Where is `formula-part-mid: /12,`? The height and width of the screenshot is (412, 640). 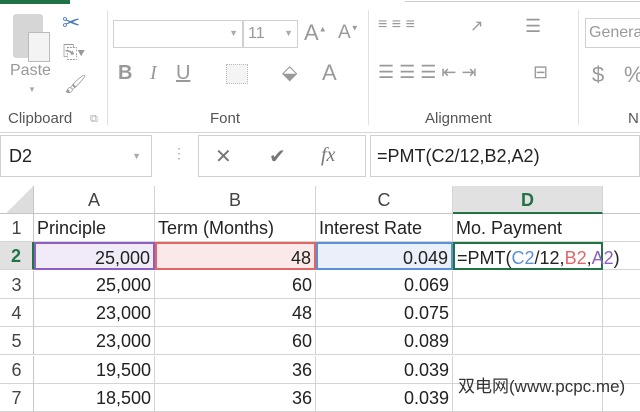 formula-part-mid: /12, is located at coordinates (549, 258).